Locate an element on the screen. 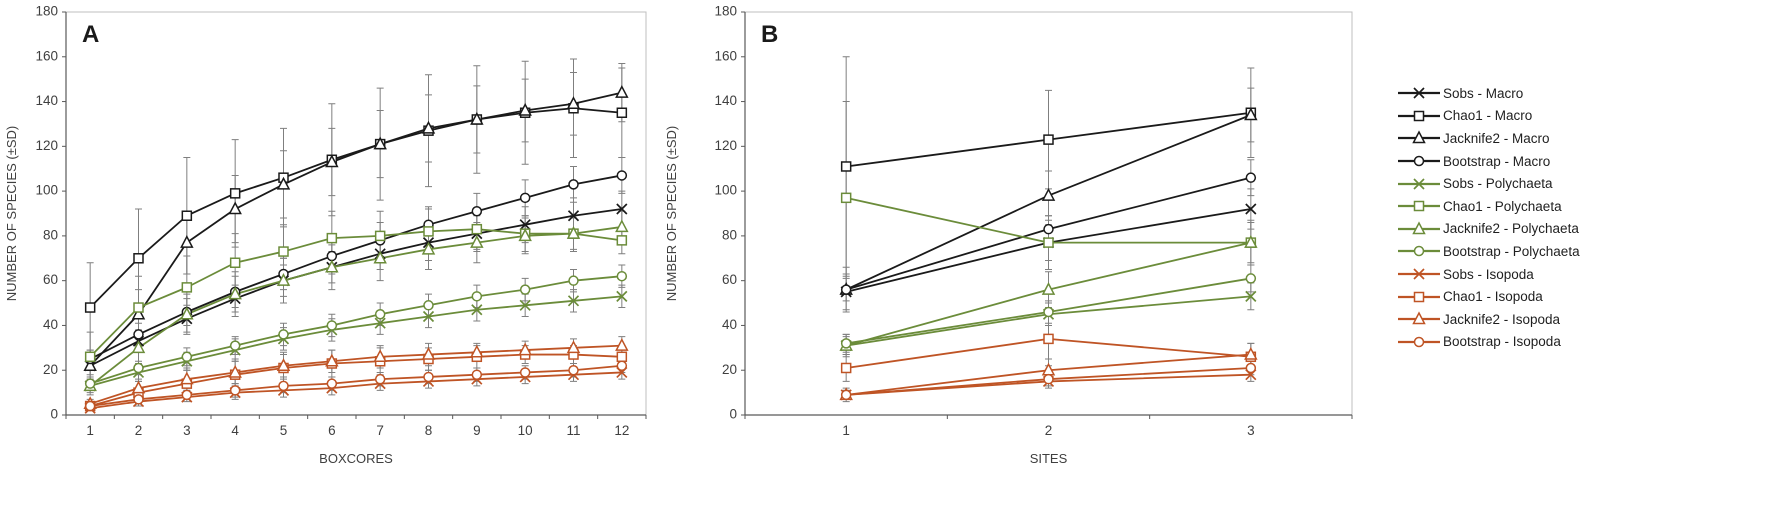 This screenshot has width=1772, height=531. series-line-bootstrap-isopoda is located at coordinates (356, 385).